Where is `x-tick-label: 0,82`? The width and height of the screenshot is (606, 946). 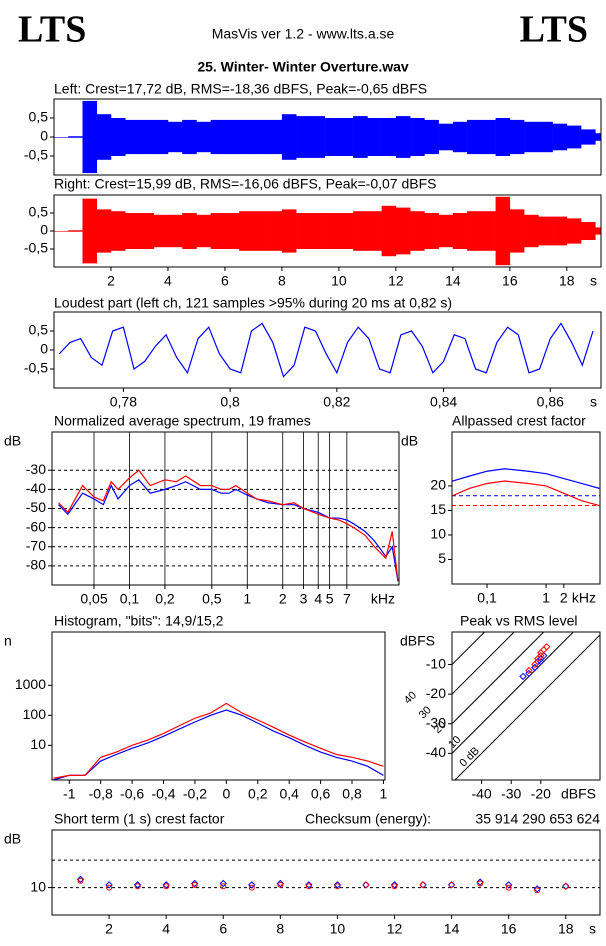 x-tick-label: 0,82 is located at coordinates (336, 402).